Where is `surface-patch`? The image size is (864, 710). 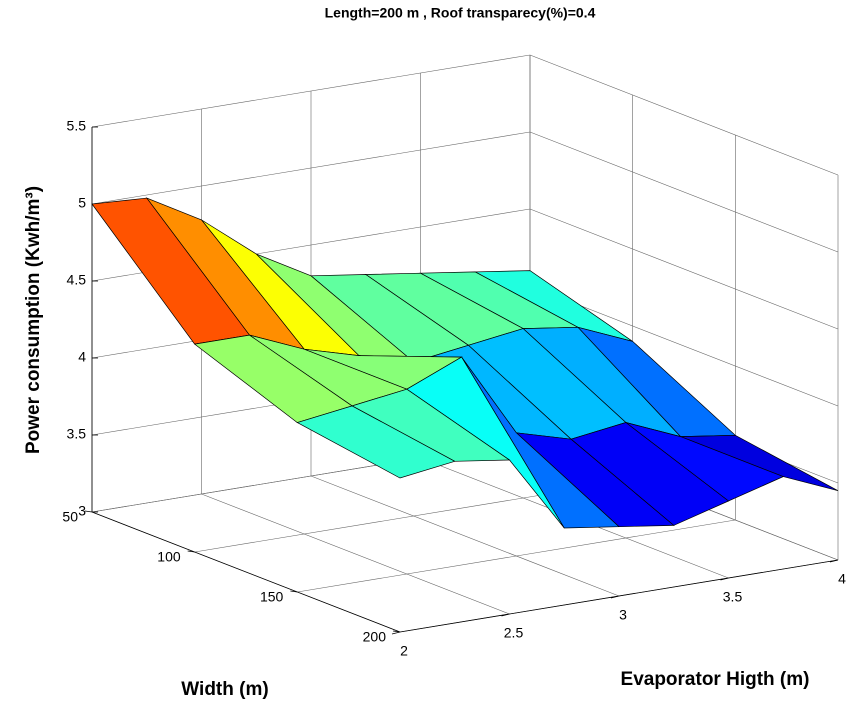
surface-patch is located at coordinates (376, 442).